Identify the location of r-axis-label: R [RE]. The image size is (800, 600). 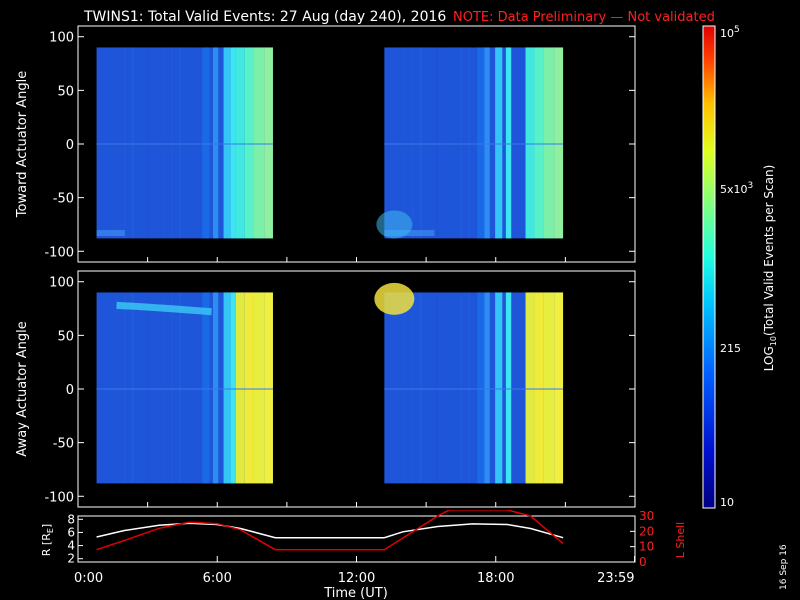
(47, 540).